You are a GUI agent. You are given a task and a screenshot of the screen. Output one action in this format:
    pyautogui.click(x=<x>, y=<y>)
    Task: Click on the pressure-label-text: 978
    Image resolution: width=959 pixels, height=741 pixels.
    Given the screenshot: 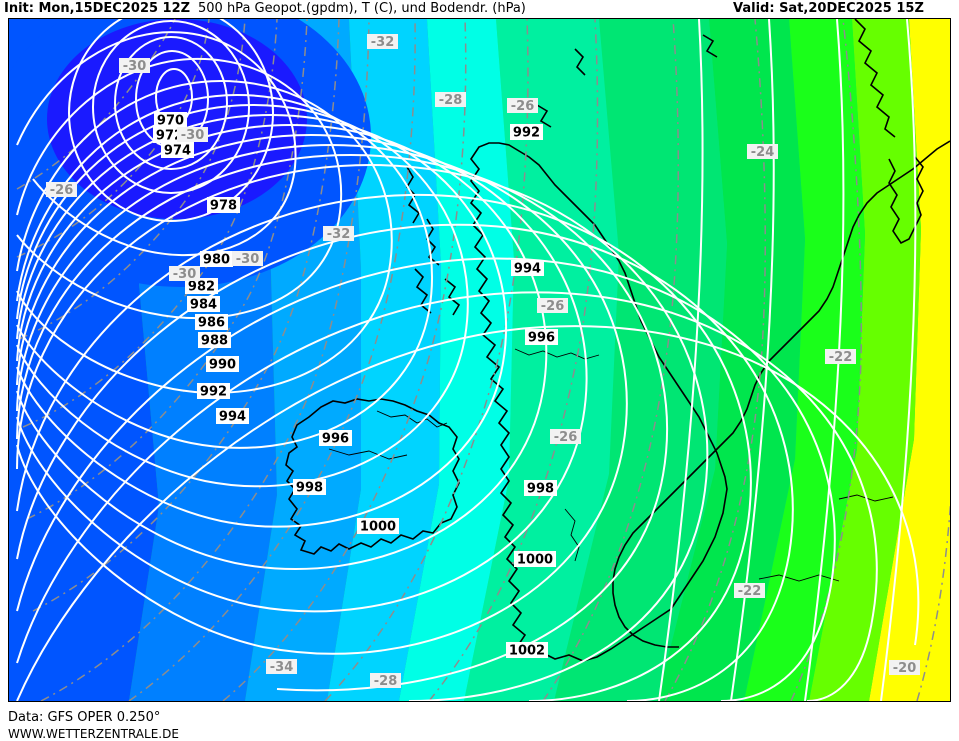 What is the action you would take?
    pyautogui.click(x=223, y=206)
    